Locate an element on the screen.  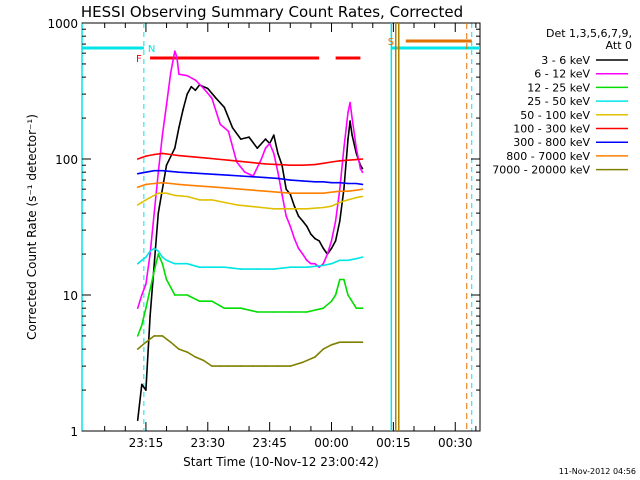
legend-label: 6 - 12 keV is located at coordinates (562, 74).